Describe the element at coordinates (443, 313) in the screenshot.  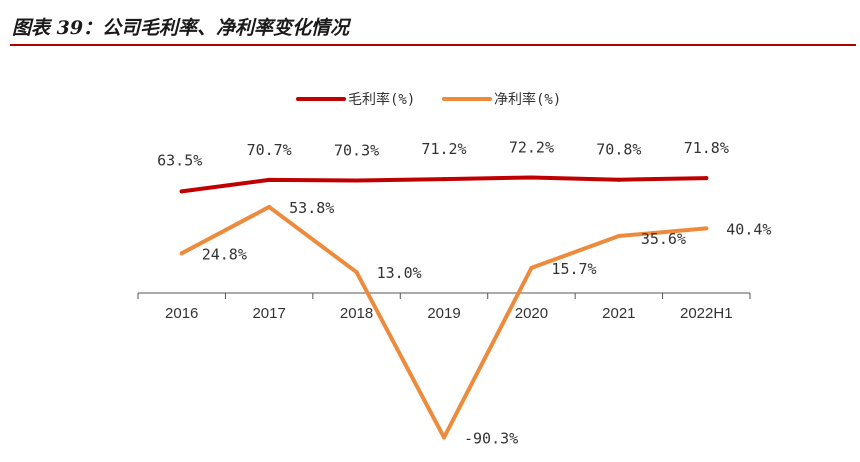
I see `x-tick-label: 2019` at that location.